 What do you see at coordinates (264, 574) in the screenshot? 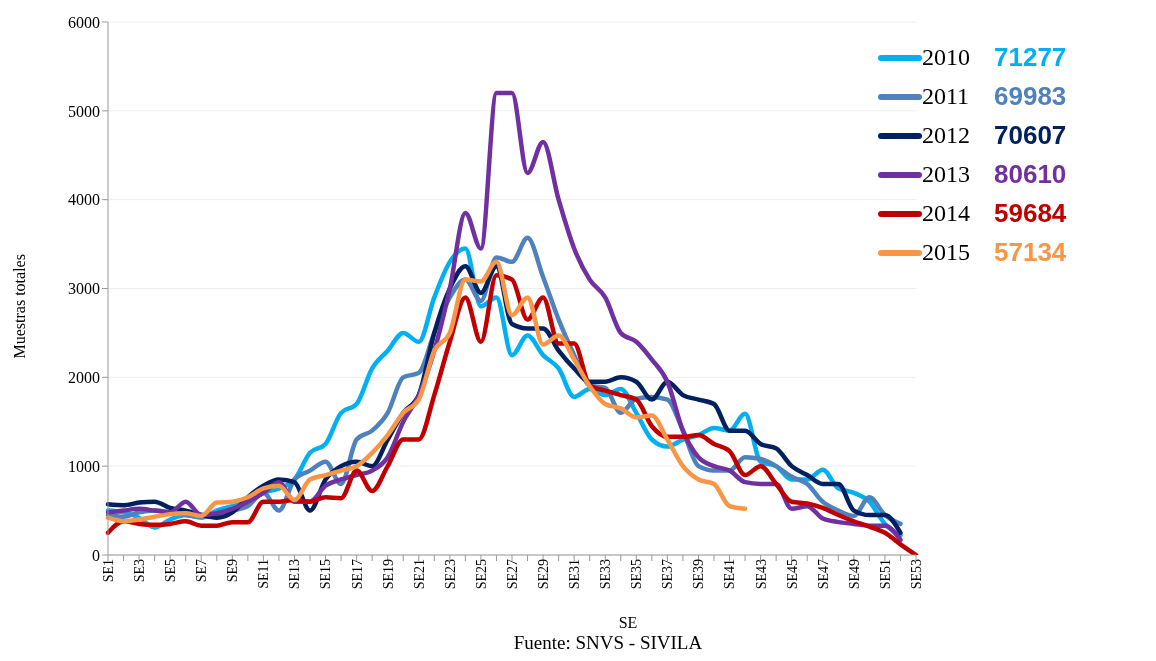
I see `x-tick-label: SE11` at bounding box center [264, 574].